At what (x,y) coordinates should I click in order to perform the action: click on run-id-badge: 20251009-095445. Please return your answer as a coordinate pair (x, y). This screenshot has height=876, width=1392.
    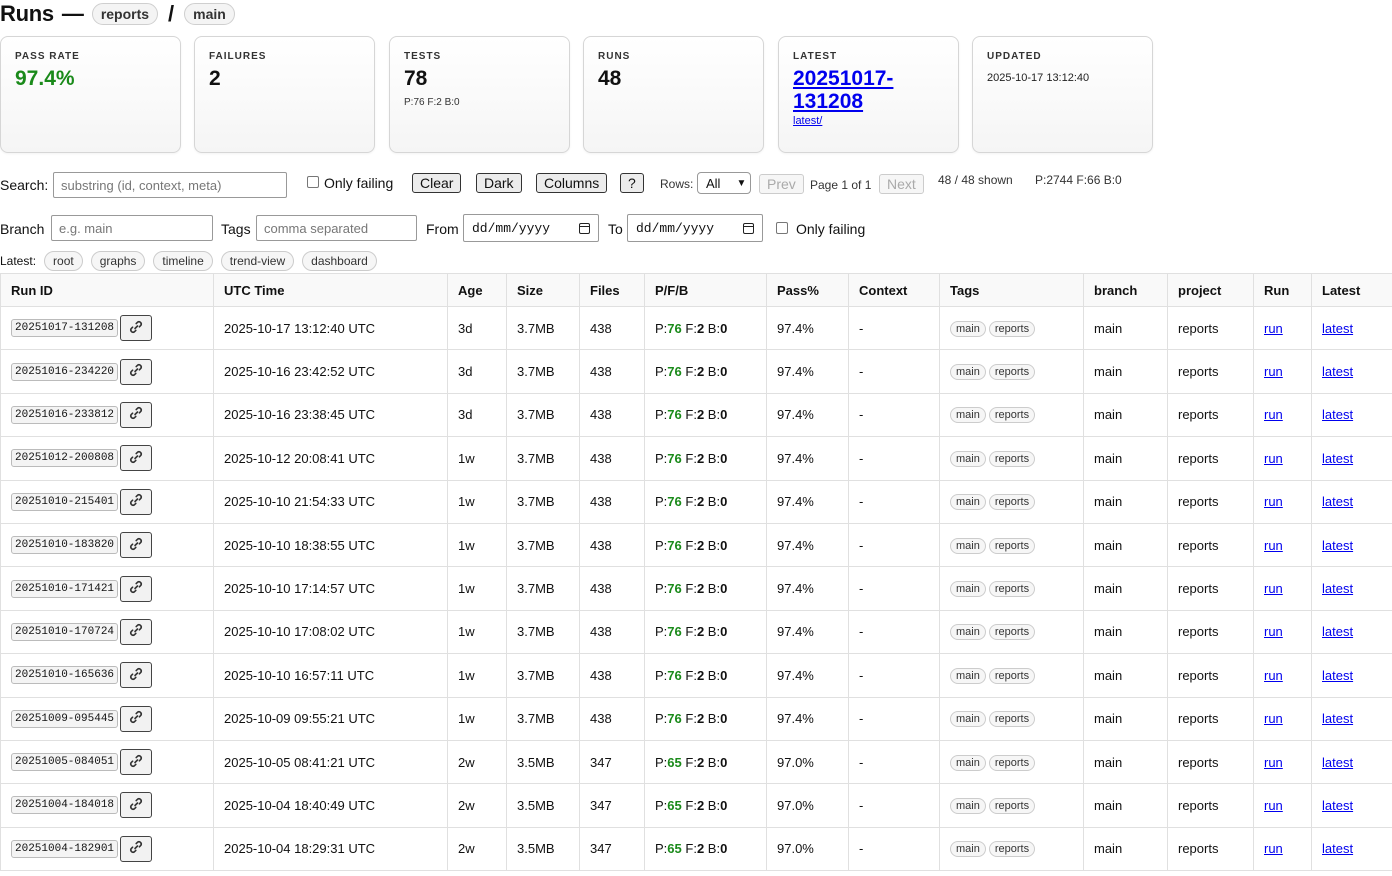
    Looking at the image, I should click on (65, 718).